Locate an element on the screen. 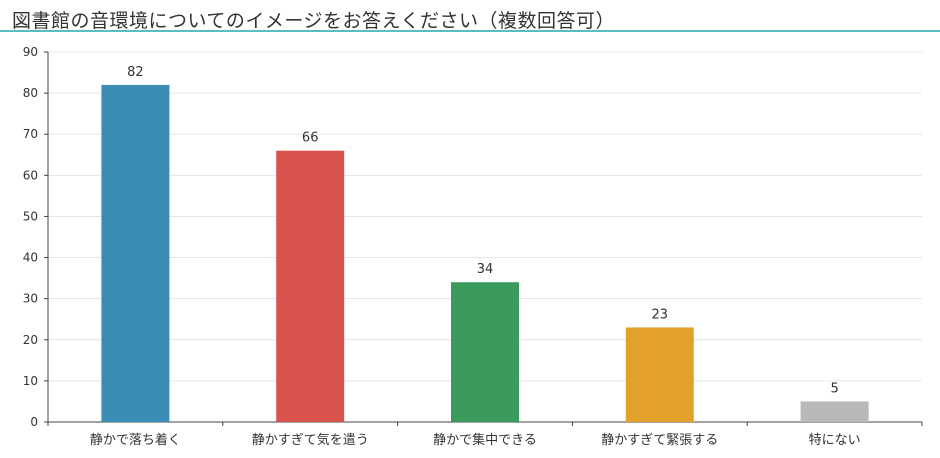 The width and height of the screenshot is (940, 458). x-category-label: 特にない is located at coordinates (835, 440).